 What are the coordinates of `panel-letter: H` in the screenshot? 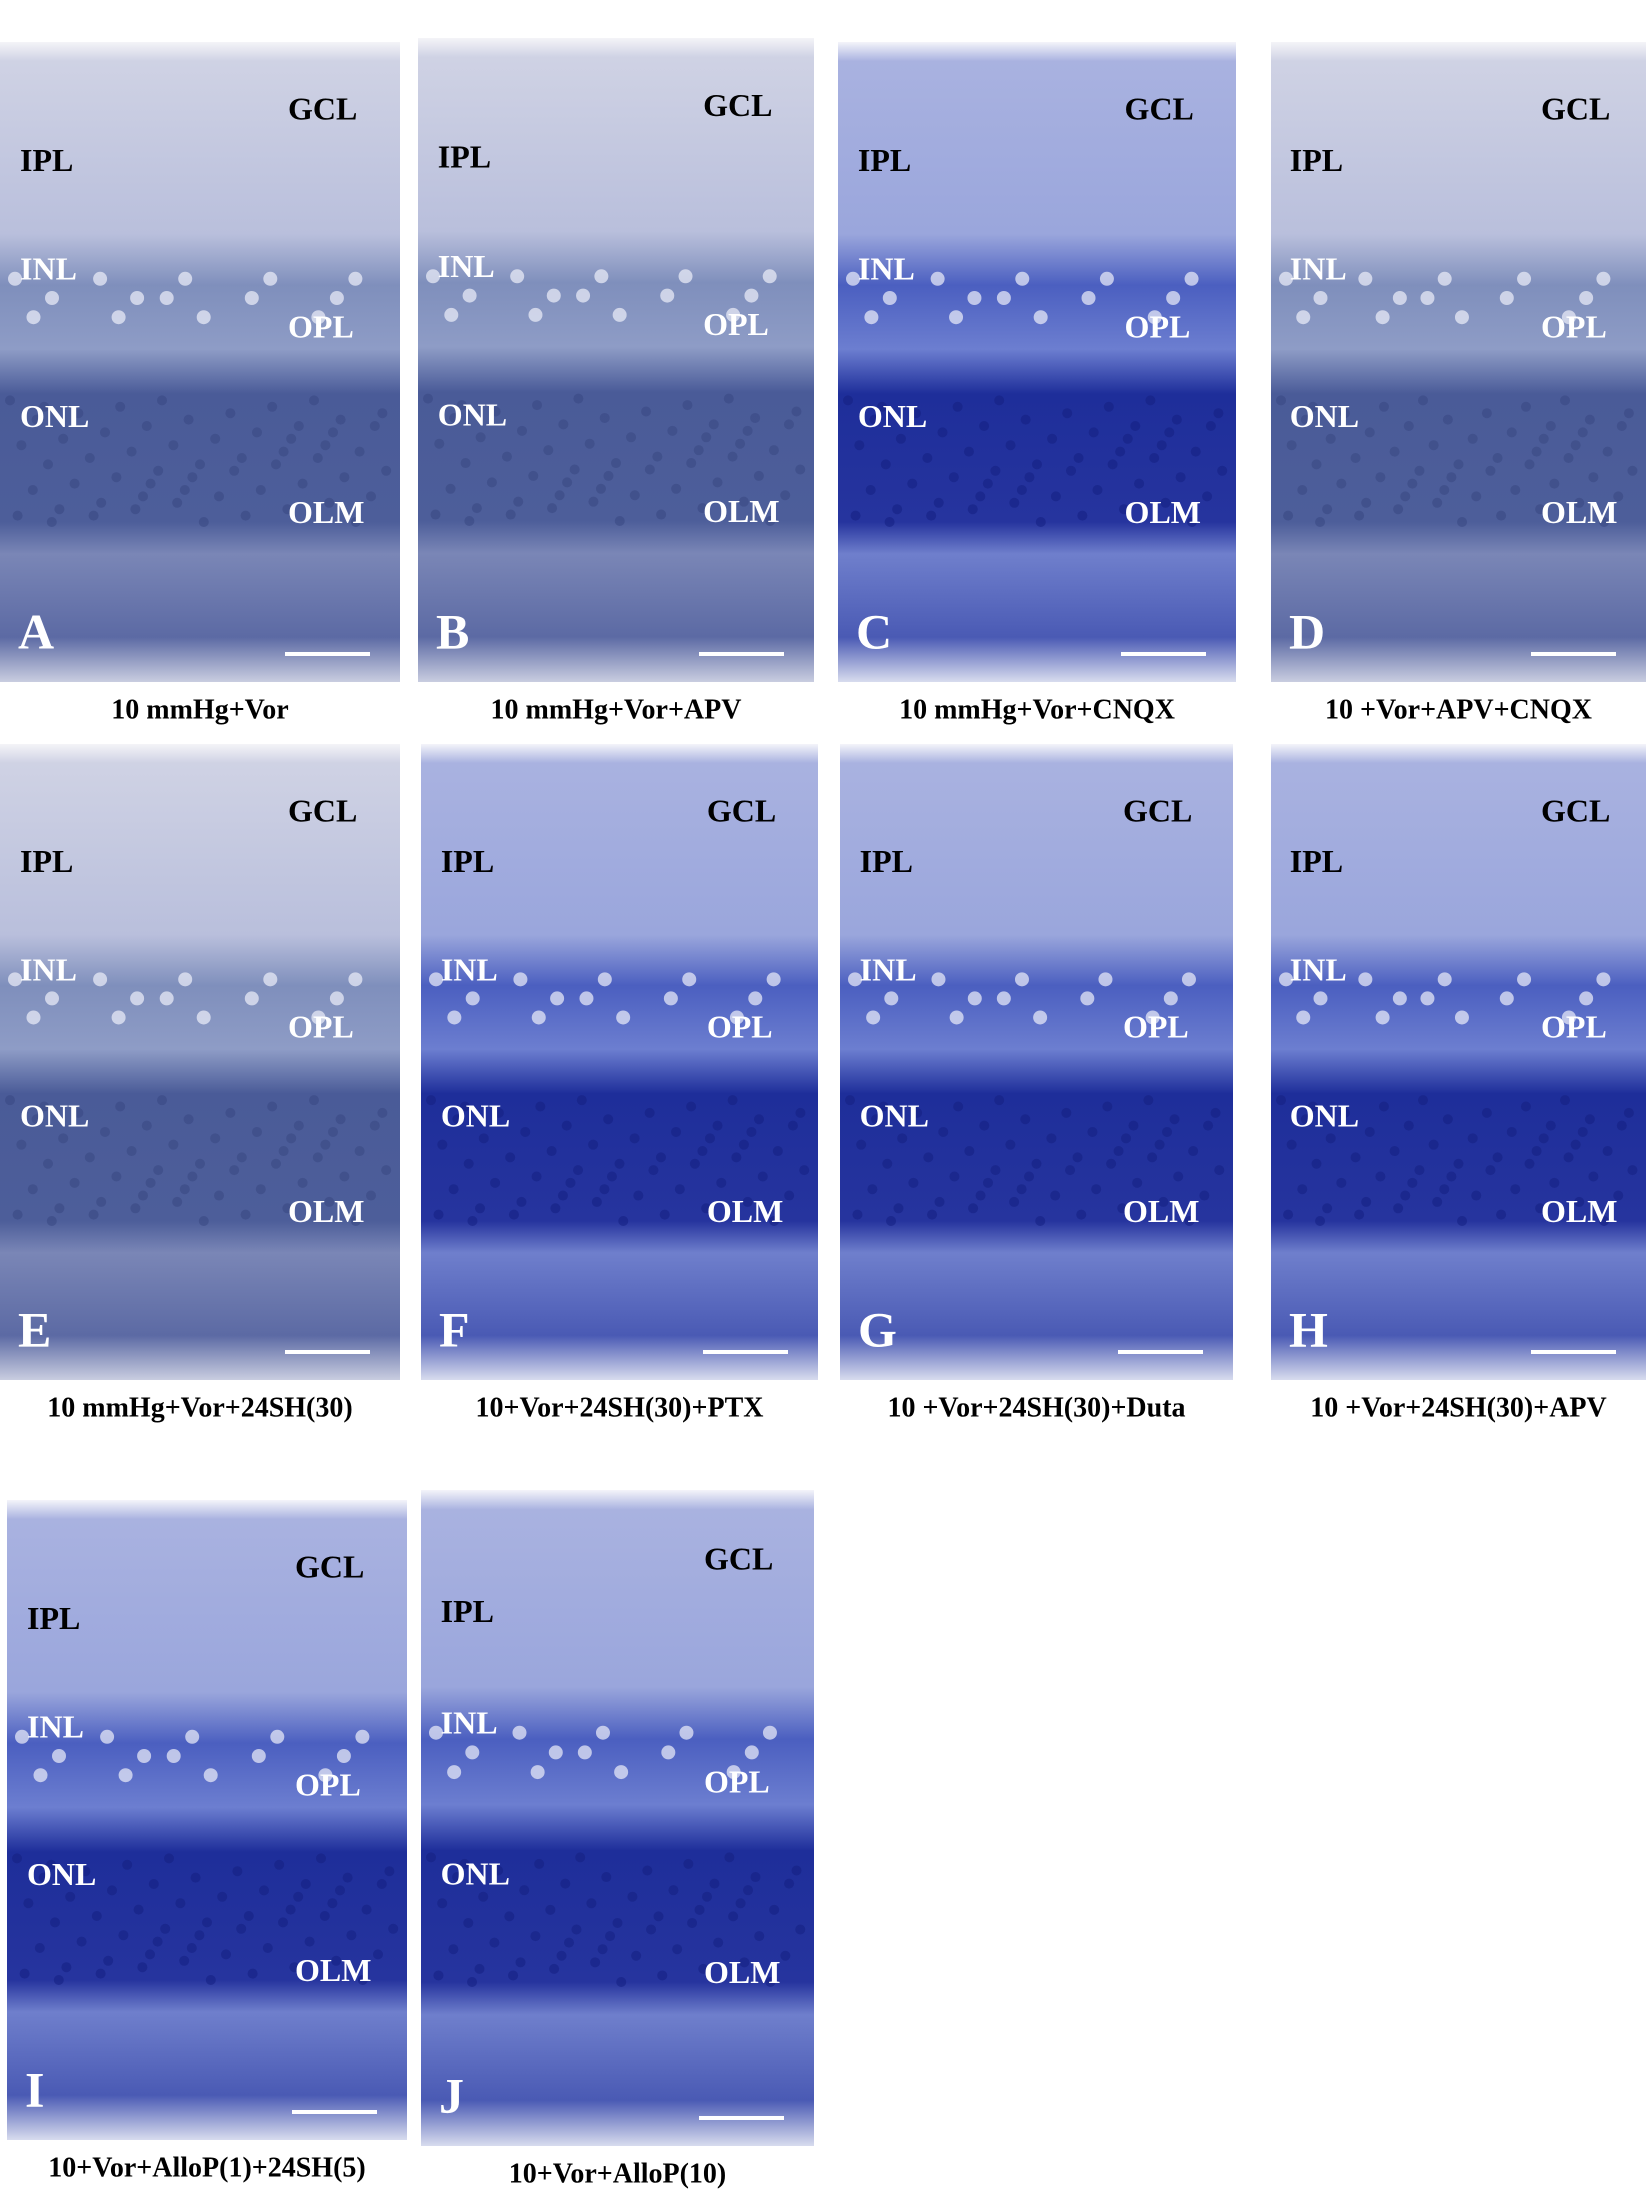 It's located at (1308, 1329).